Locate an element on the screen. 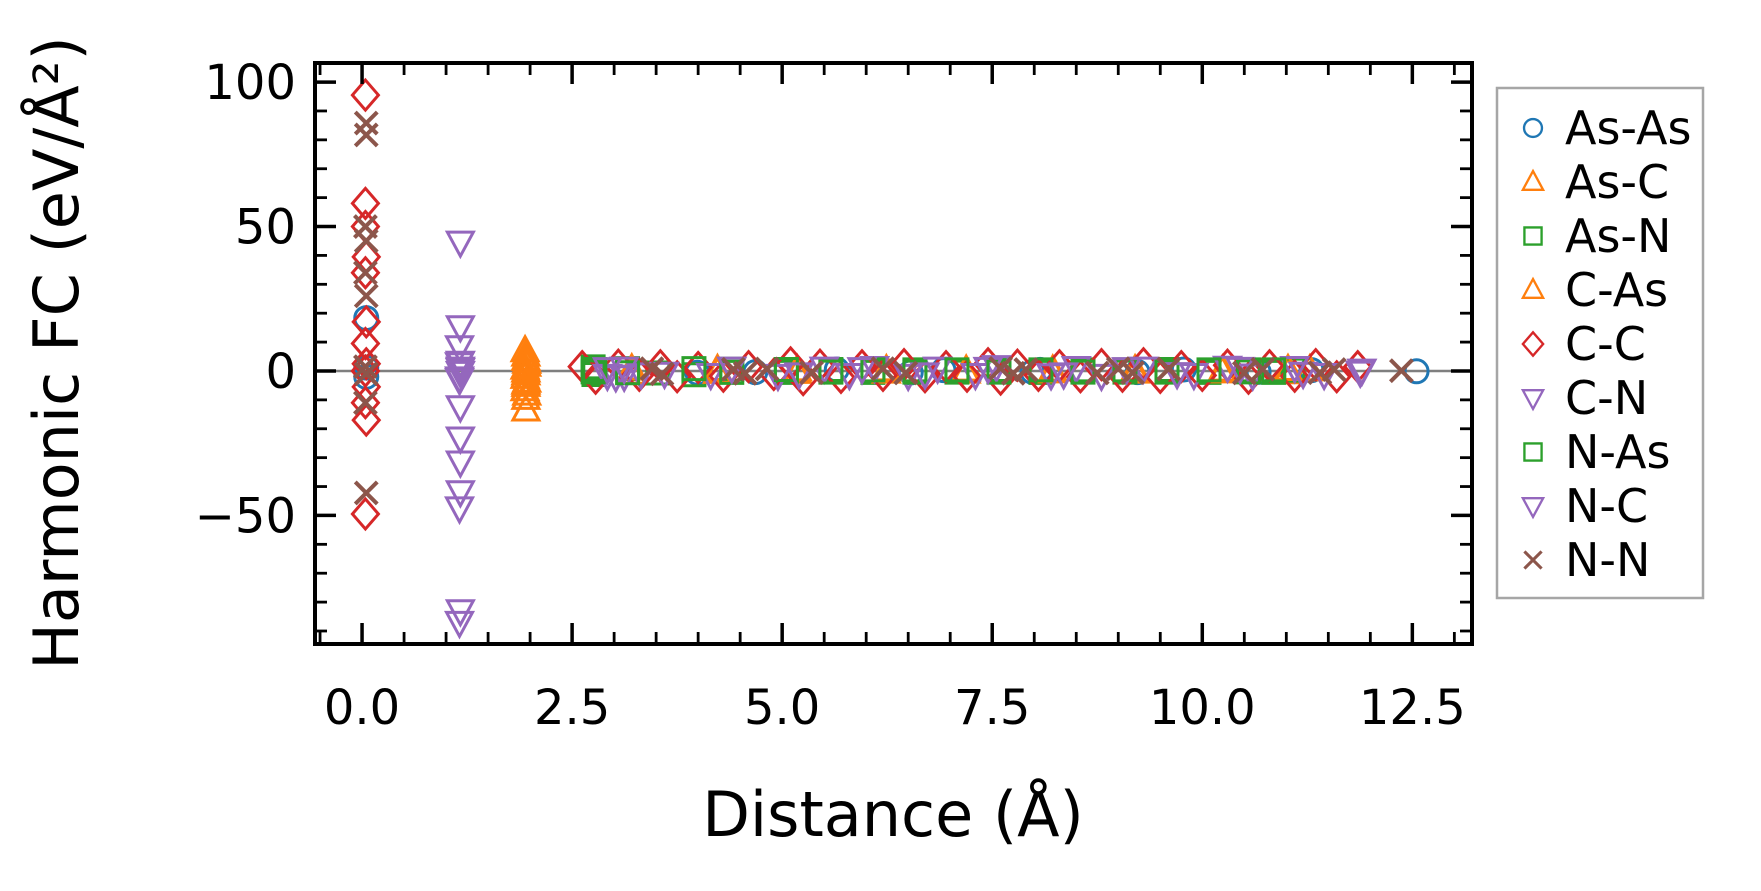 The height and width of the screenshot is (891, 1761). legend-item-c-n: C-N is located at coordinates (1584, 398).